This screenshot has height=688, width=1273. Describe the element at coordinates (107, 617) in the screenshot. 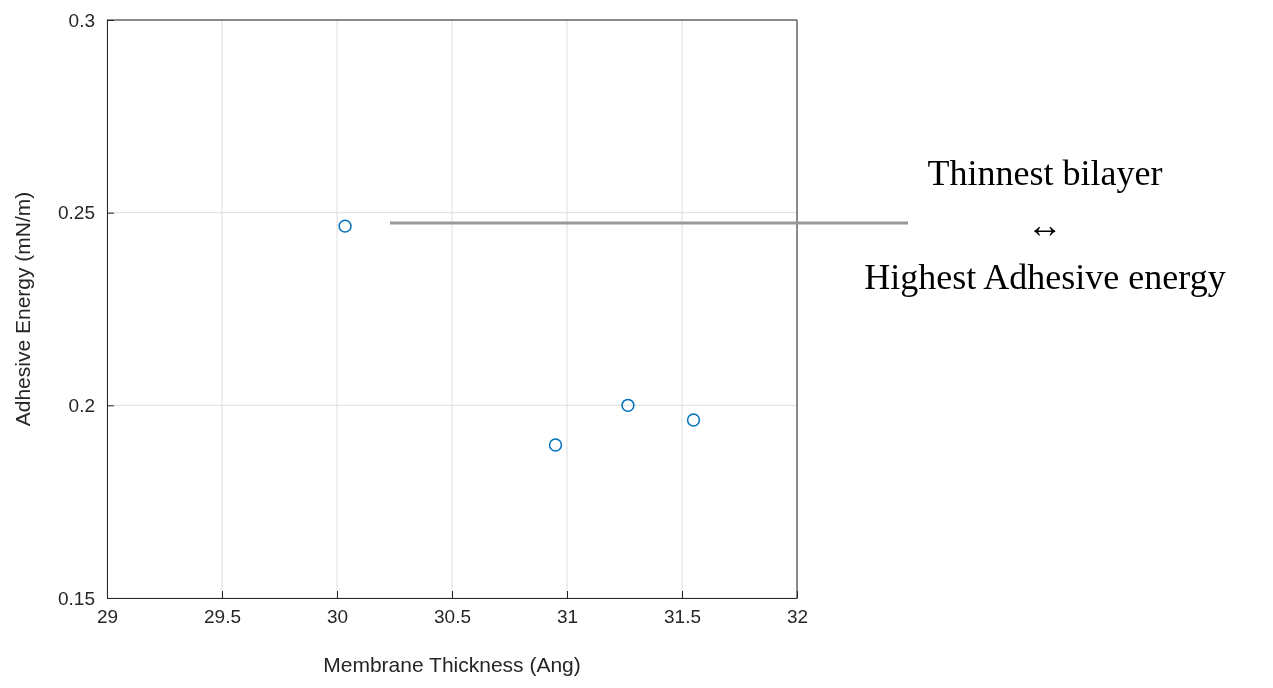

I see `x-tick-label: 29` at that location.